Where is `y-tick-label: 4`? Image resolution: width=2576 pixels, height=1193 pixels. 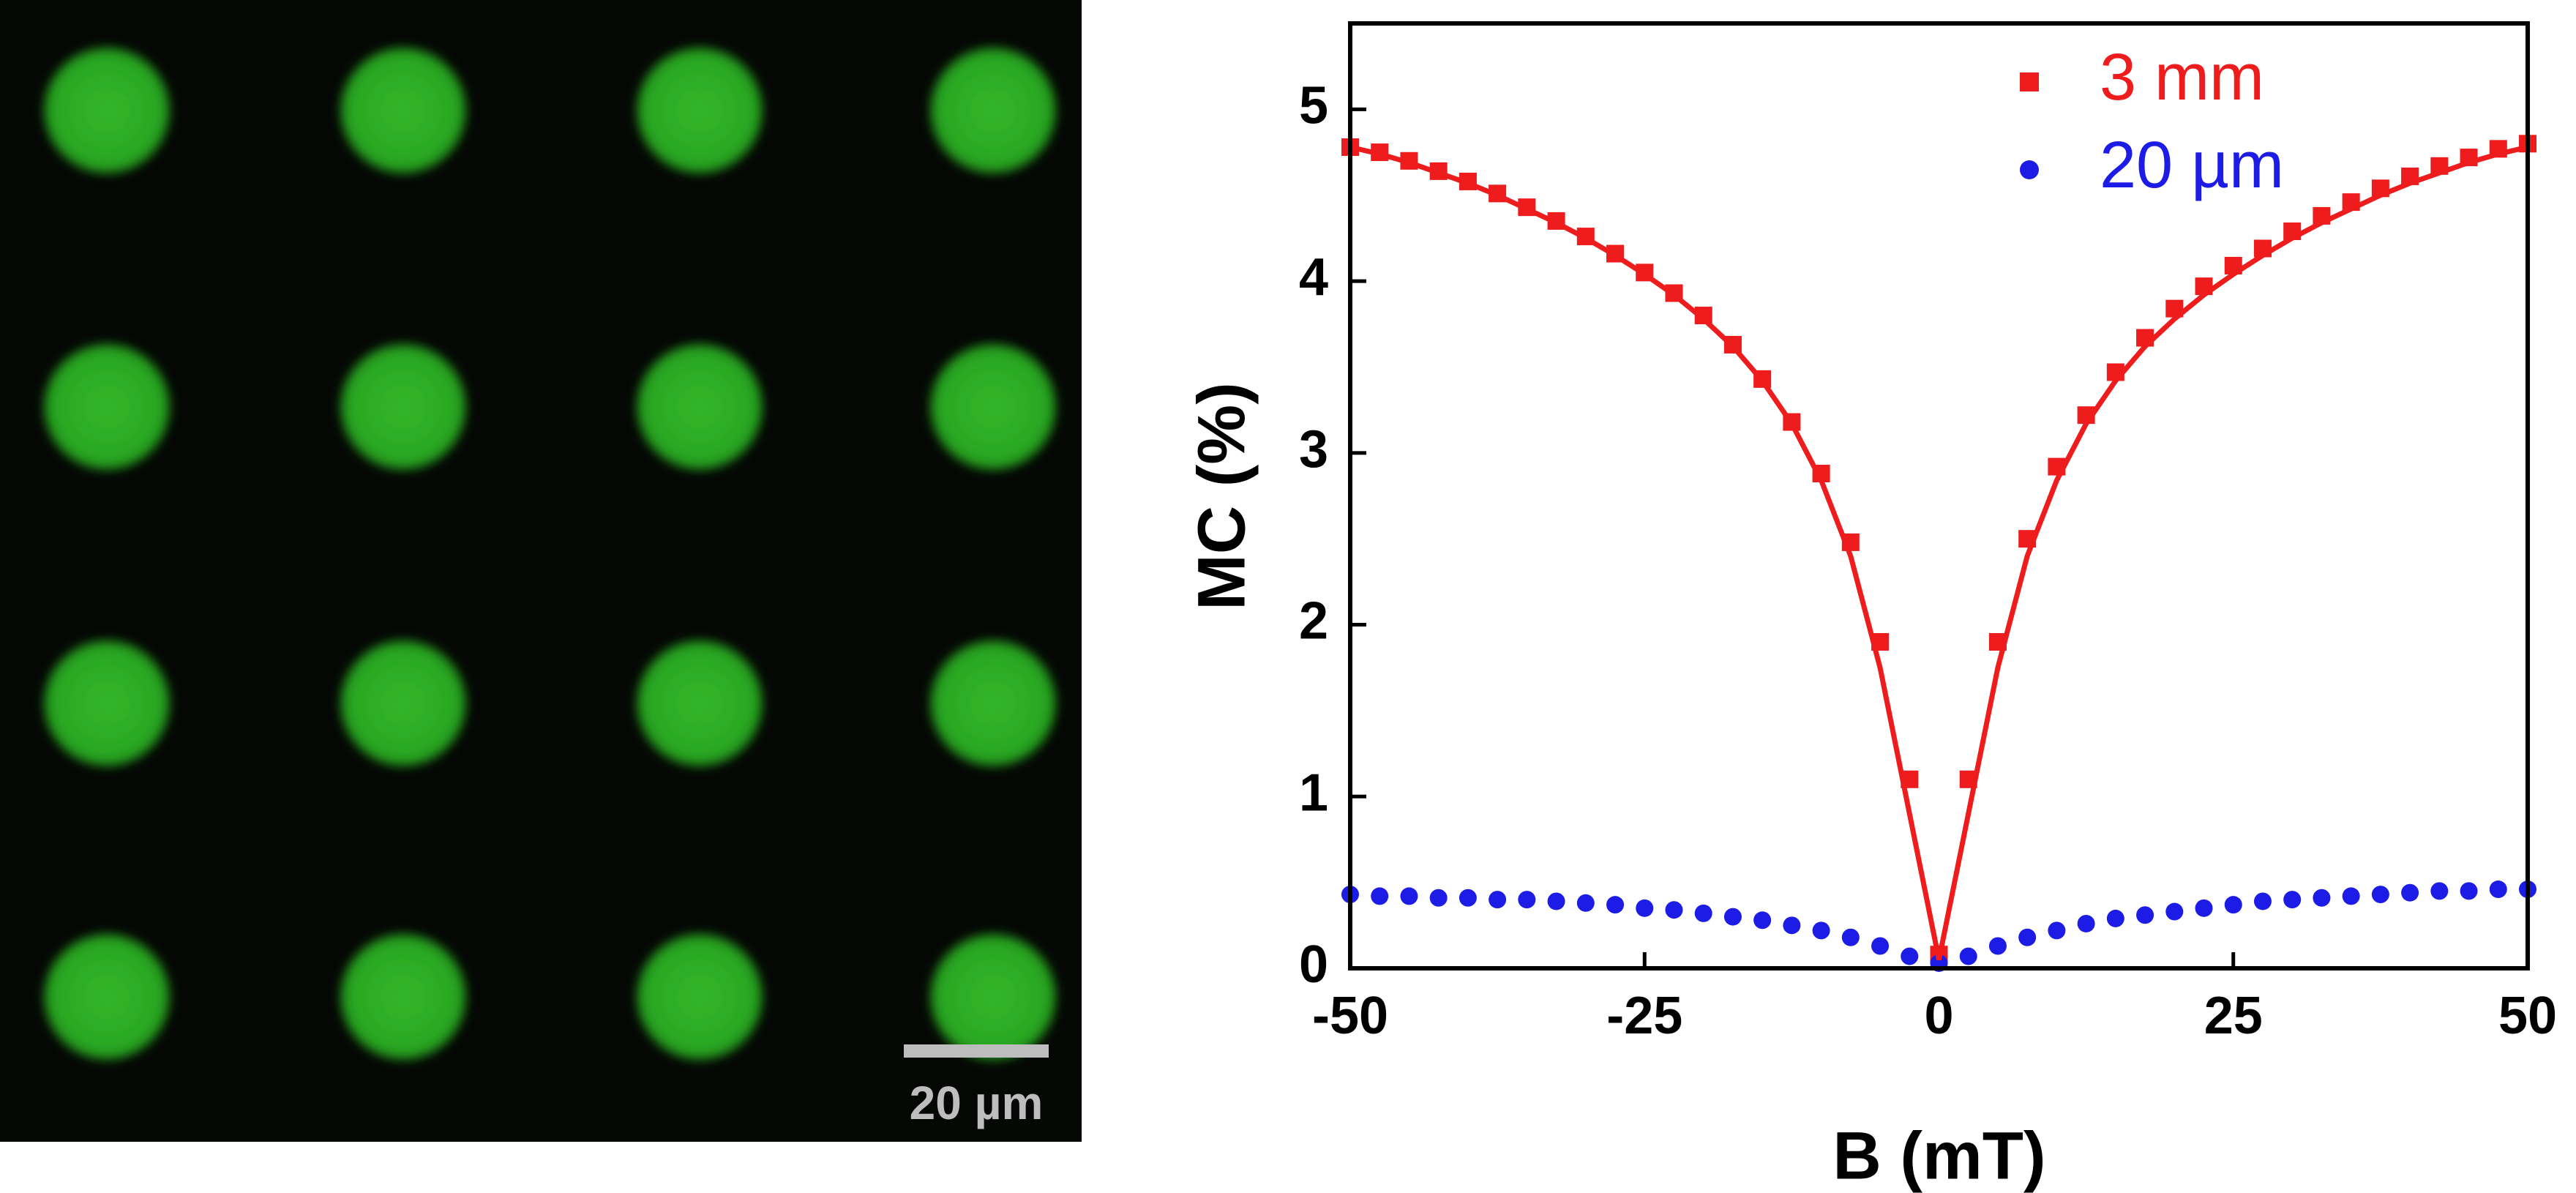
y-tick-label: 4 is located at coordinates (1313, 277).